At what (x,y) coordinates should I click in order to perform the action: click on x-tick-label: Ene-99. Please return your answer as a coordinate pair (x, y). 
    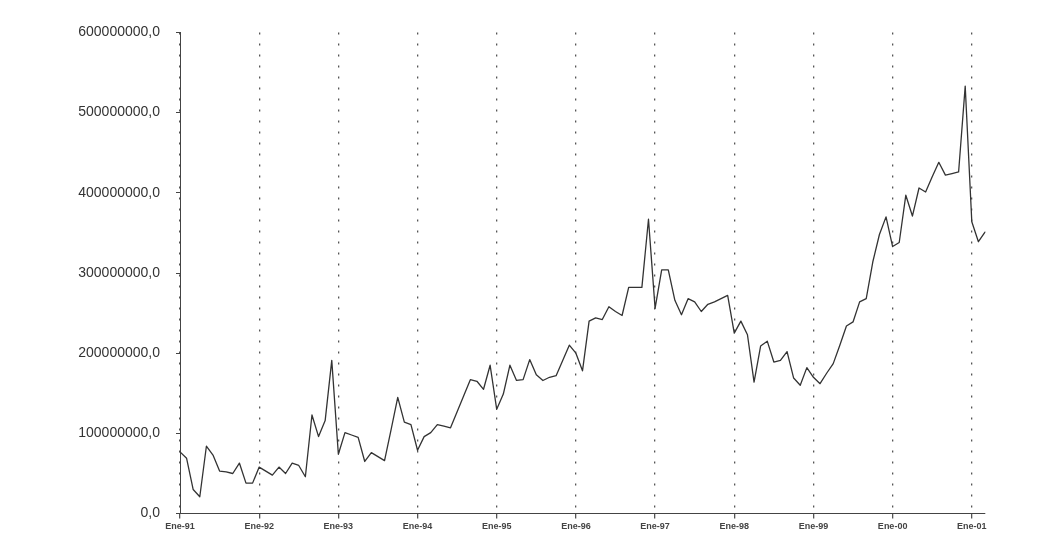
    Looking at the image, I should click on (813, 526).